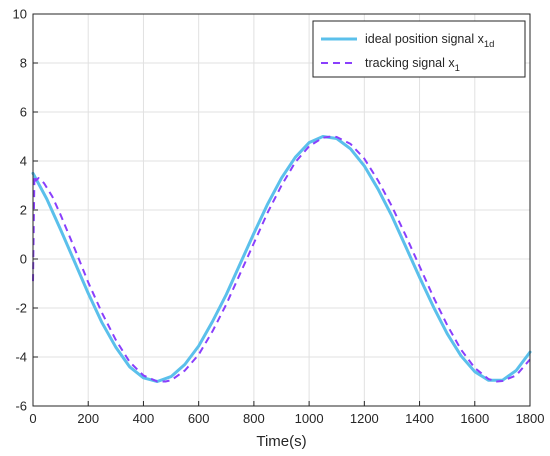 This screenshot has width=550, height=456. Describe the element at coordinates (21, 308) in the screenshot. I see `y-tick-label: -2` at that location.